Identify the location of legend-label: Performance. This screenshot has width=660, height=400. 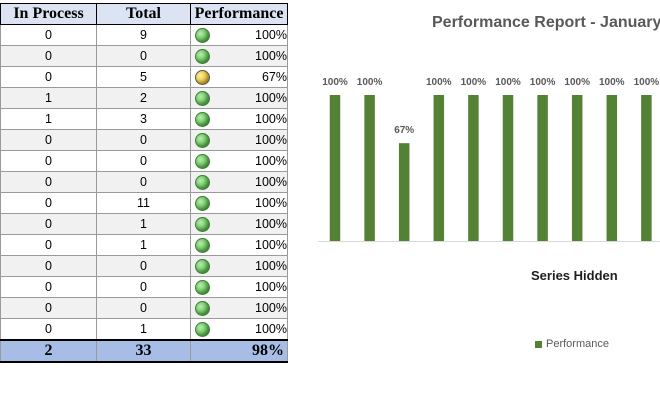
(577, 344).